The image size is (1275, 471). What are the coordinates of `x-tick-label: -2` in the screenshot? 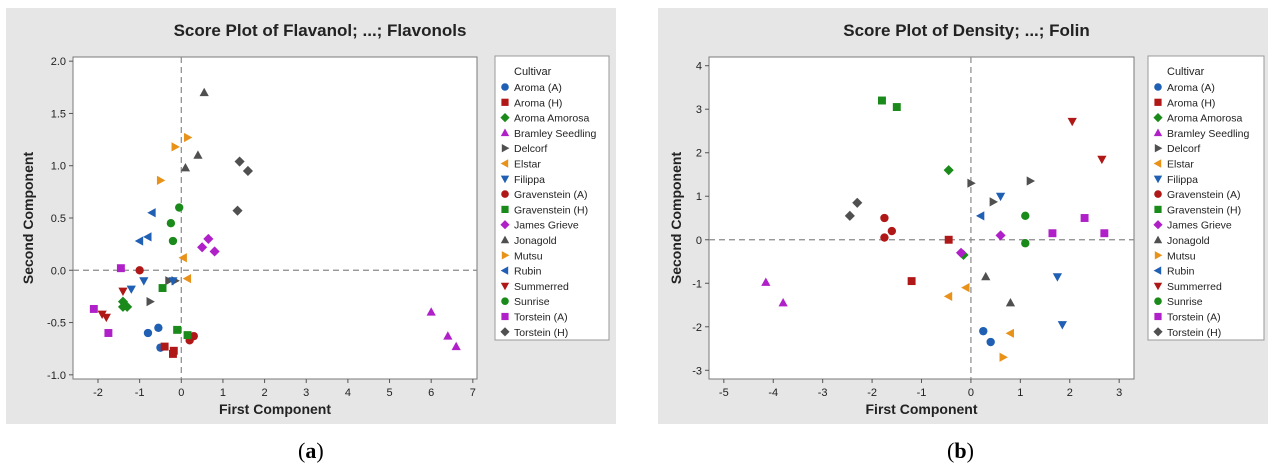 It's located at (872, 393).